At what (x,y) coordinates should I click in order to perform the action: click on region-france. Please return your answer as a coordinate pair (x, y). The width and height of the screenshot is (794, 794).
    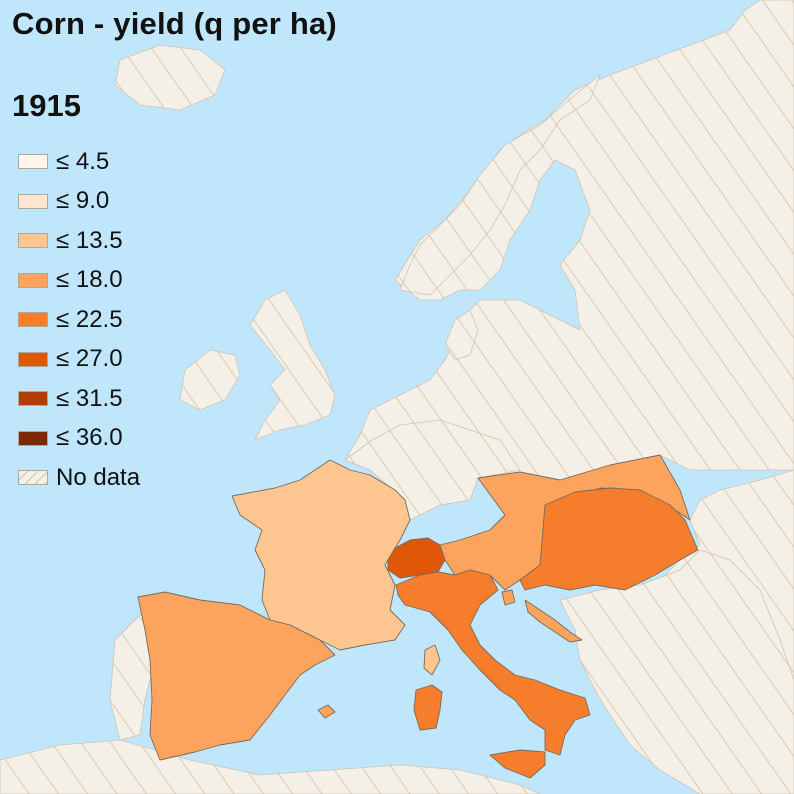
    Looking at the image, I should click on (321, 555).